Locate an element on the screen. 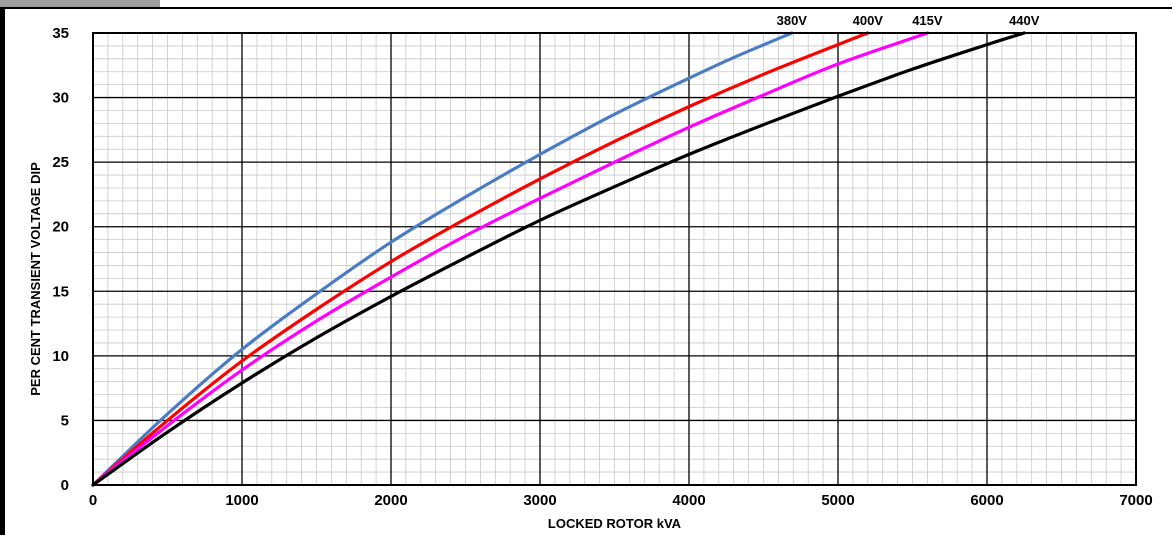 The width and height of the screenshot is (1172, 535). left-frame-line is located at coordinates (2, 271).